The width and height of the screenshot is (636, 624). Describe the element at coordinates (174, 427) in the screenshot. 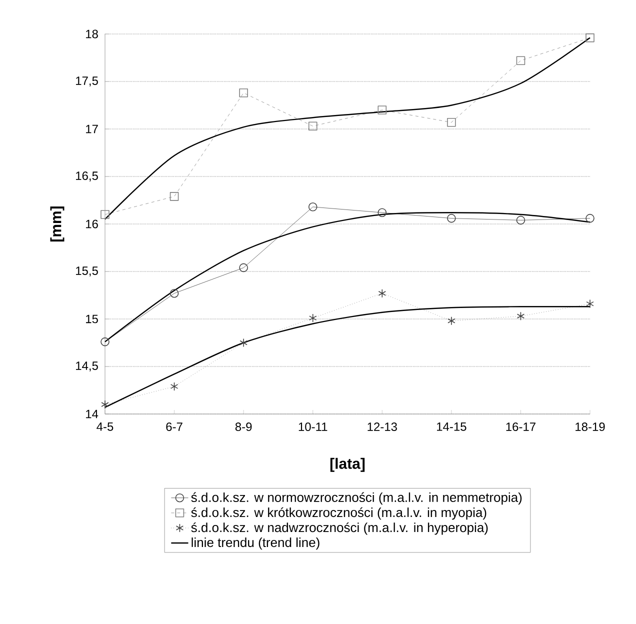

I see `x-tick-label: 6-7` at that location.